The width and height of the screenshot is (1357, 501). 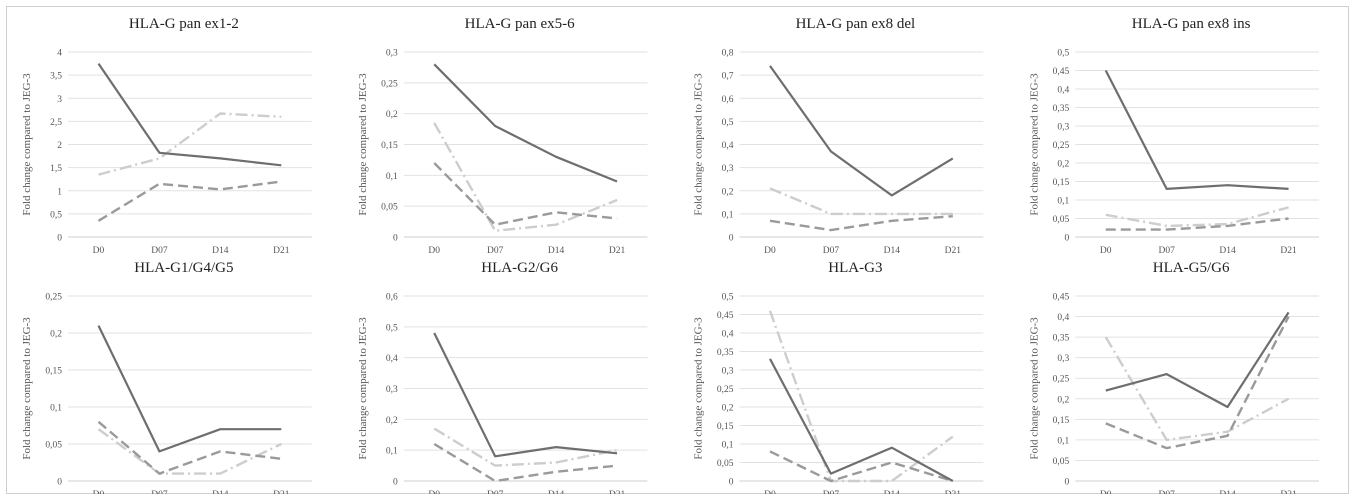 What do you see at coordinates (855, 268) in the screenshot?
I see `chart-title: HLA-G3` at bounding box center [855, 268].